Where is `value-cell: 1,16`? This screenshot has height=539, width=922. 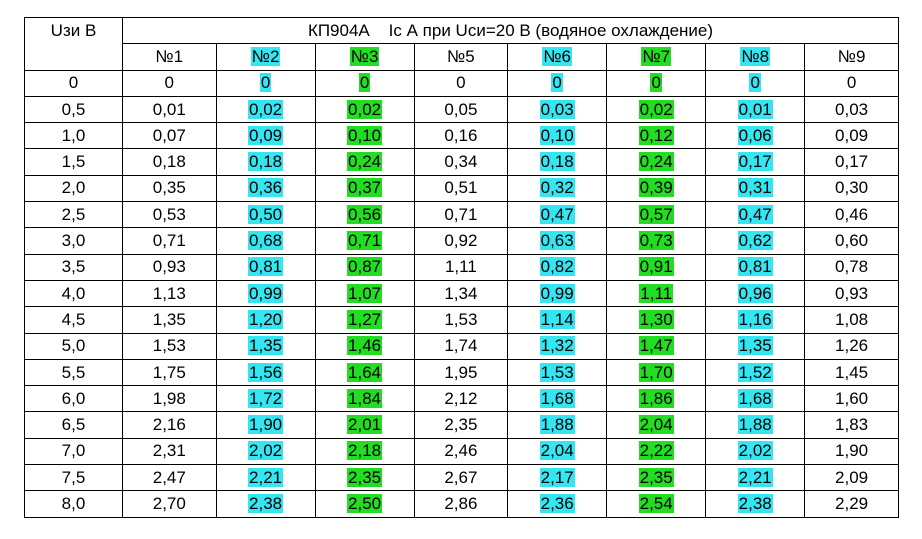
value-cell: 1,16 is located at coordinates (755, 320).